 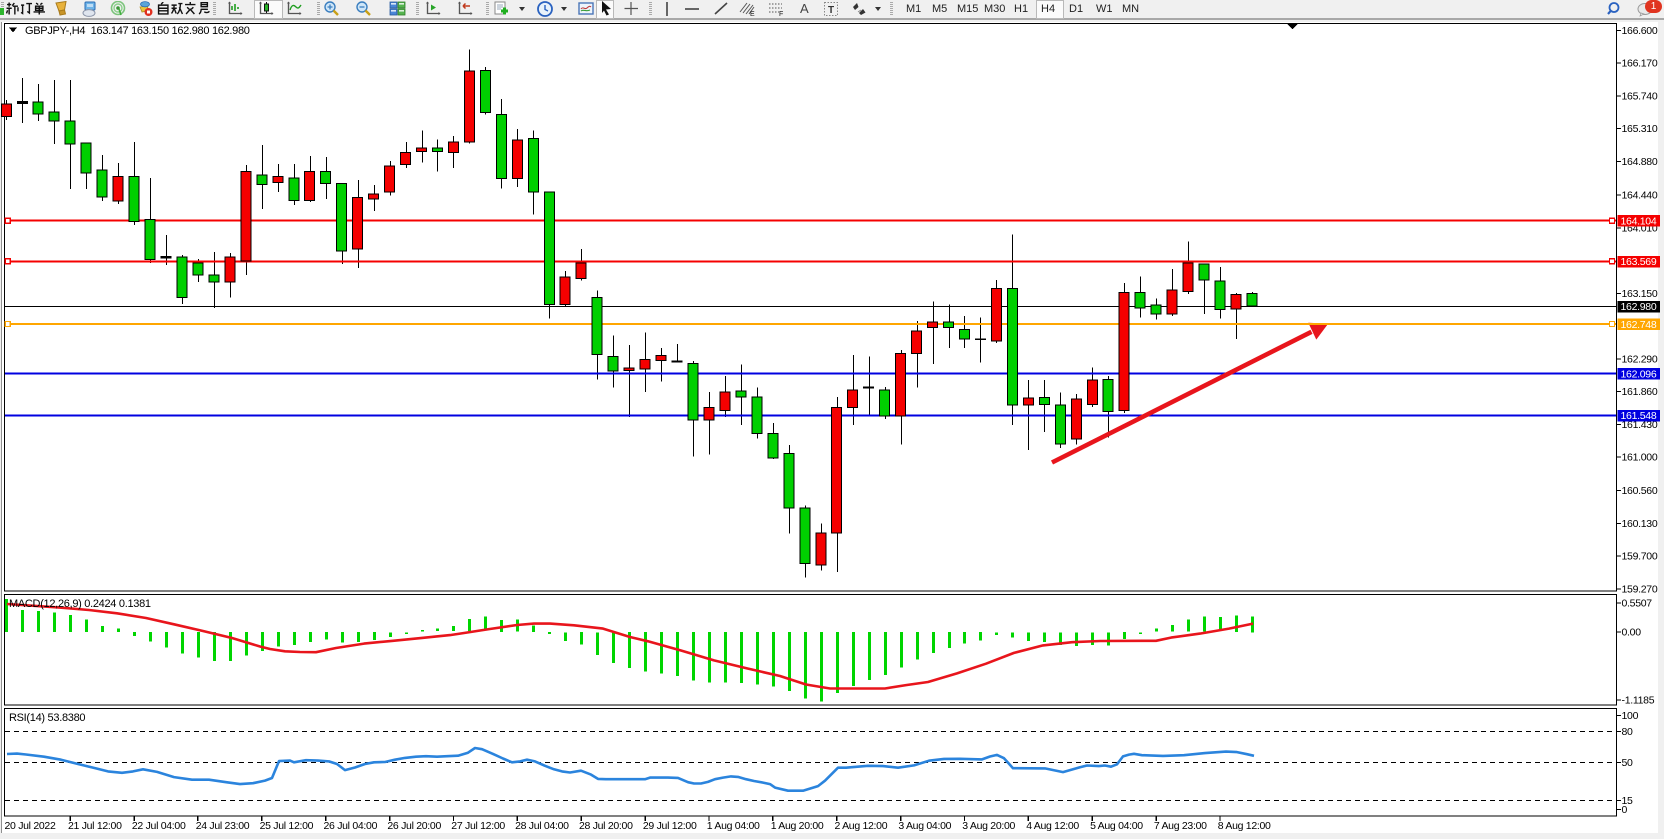 I want to click on svg-text: 164.880, so click(x=1640, y=162).